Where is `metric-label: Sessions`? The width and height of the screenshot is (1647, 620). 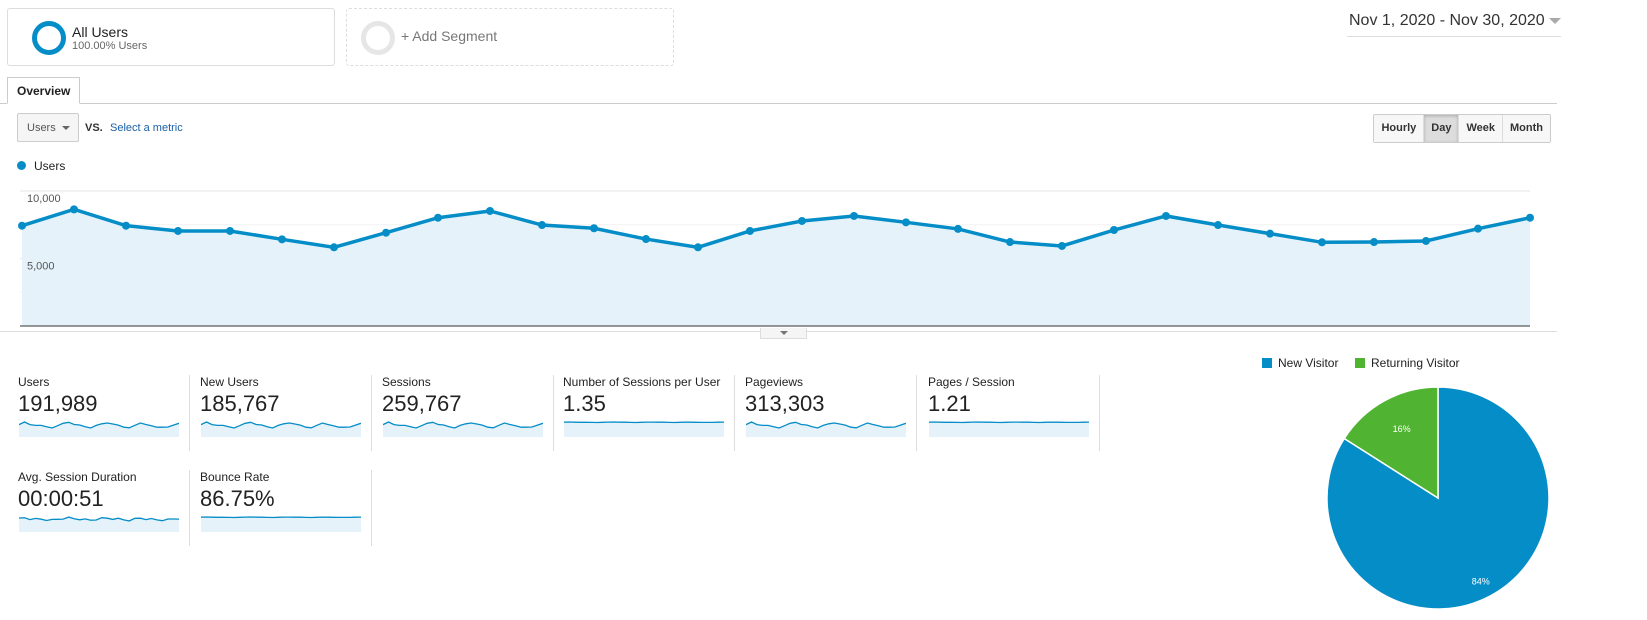 metric-label: Sessions is located at coordinates (406, 382).